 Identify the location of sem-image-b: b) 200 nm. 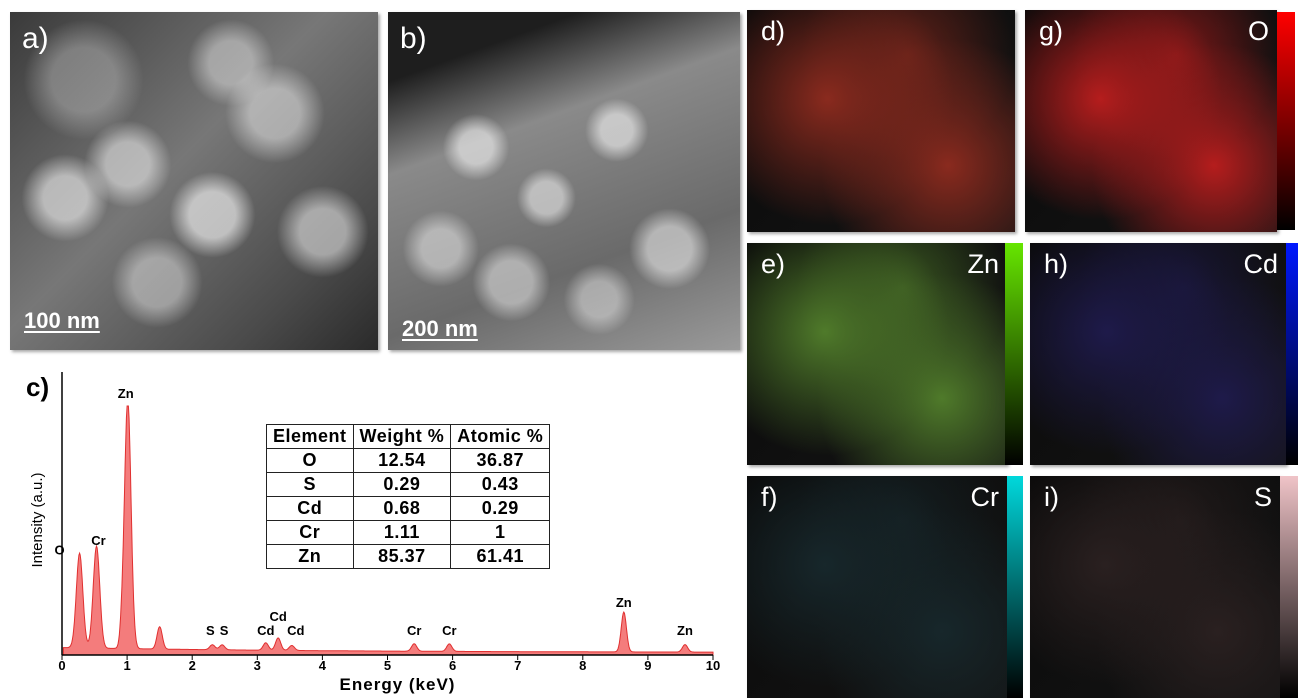
(564, 181).